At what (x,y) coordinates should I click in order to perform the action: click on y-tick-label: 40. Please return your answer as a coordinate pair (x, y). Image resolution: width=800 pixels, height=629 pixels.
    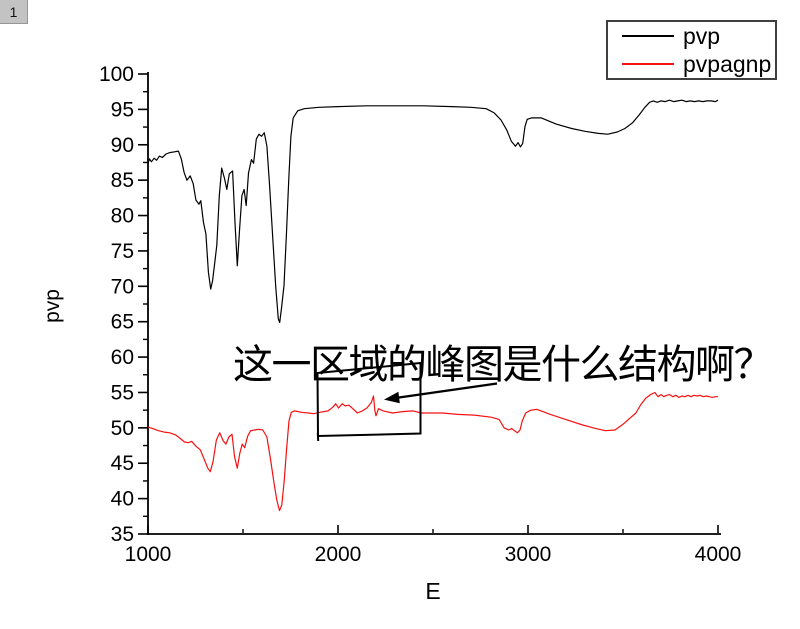
    Looking at the image, I should click on (122, 499).